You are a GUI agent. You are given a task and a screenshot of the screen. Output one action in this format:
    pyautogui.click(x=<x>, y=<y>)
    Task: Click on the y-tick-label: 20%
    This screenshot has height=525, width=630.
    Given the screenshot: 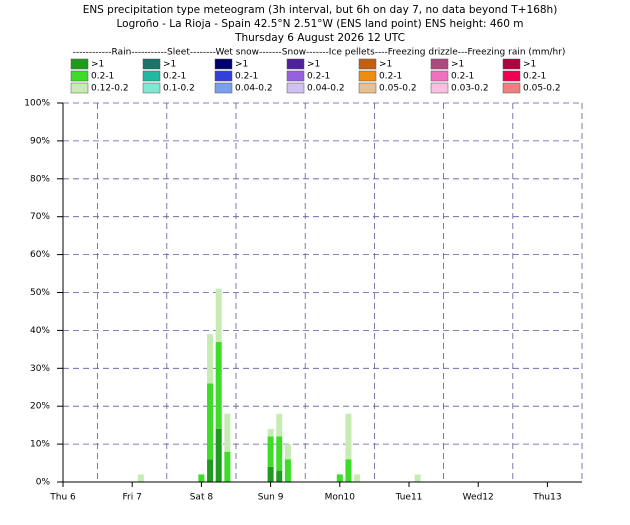 What is the action you would take?
    pyautogui.click(x=40, y=407)
    